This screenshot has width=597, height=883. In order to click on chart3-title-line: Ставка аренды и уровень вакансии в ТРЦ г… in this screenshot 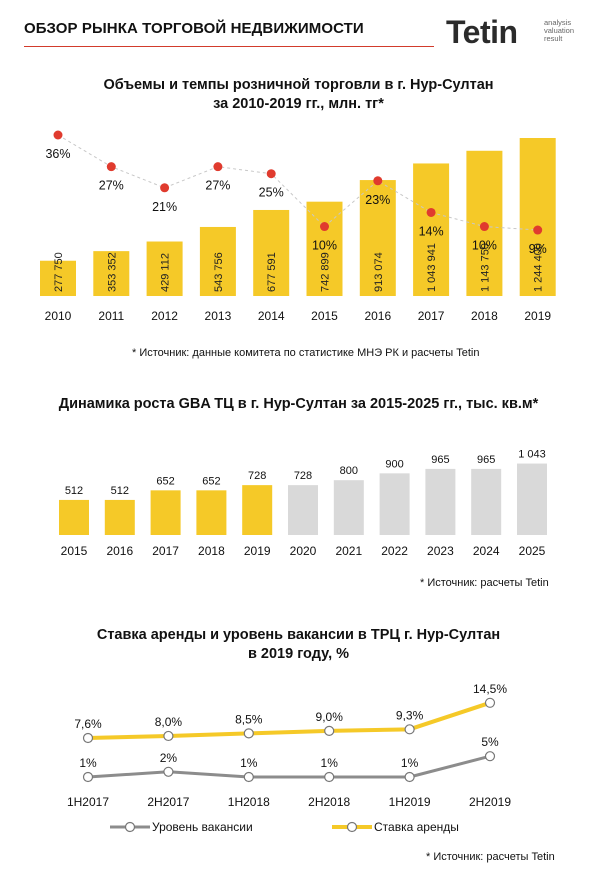, I will do `click(298, 635)`.